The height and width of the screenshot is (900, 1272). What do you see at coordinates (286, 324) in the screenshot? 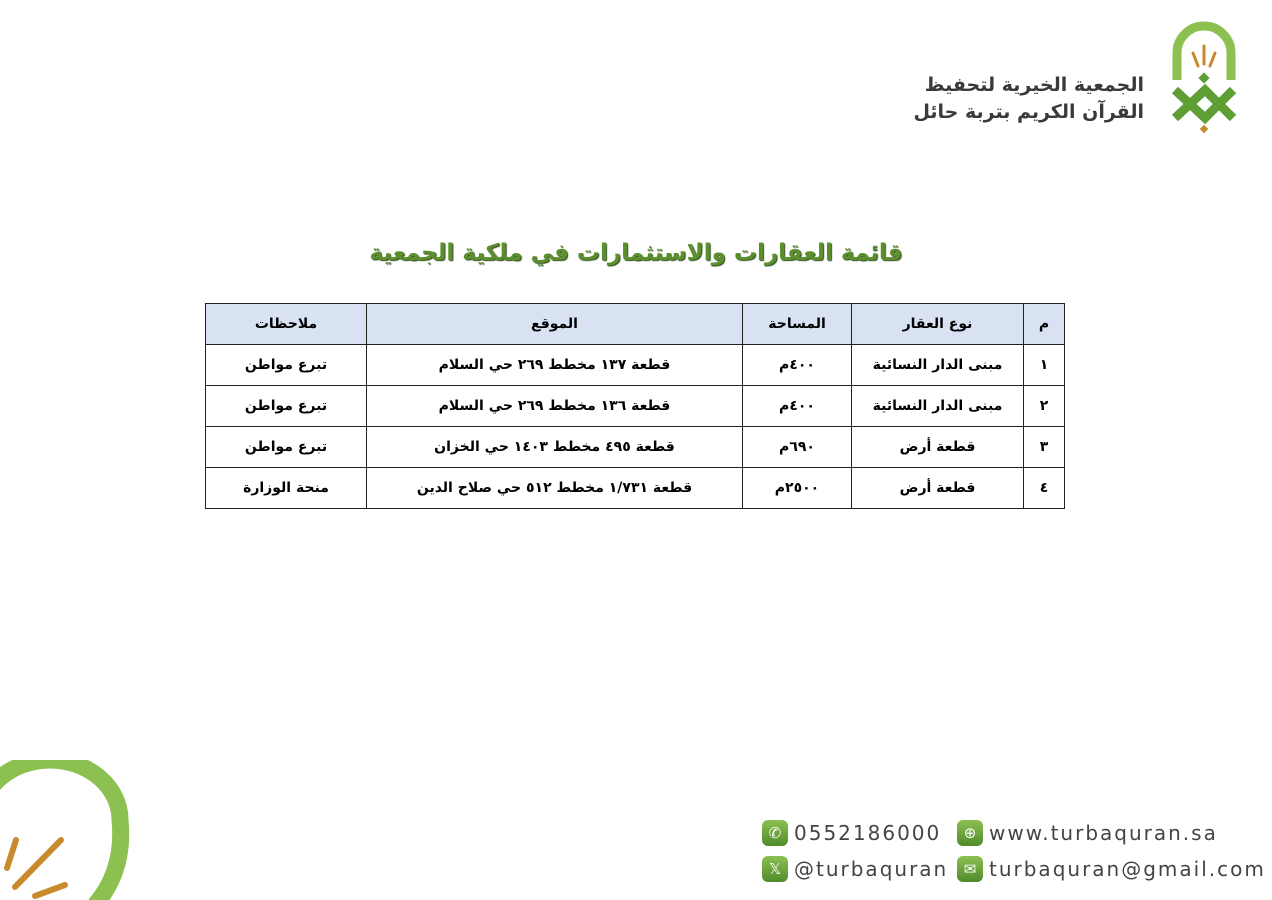
I see `header-notes: ملاحظات` at bounding box center [286, 324].